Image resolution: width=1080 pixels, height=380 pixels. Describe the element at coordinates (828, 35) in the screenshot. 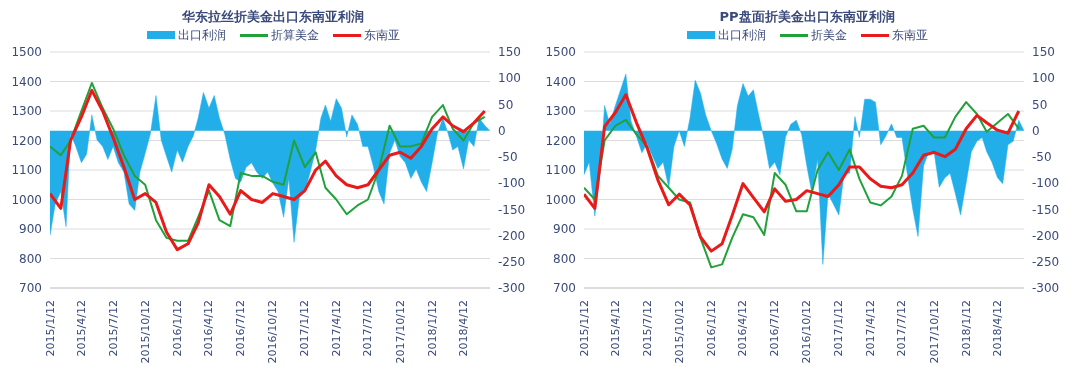

I see `legend-label: 折美金` at that location.